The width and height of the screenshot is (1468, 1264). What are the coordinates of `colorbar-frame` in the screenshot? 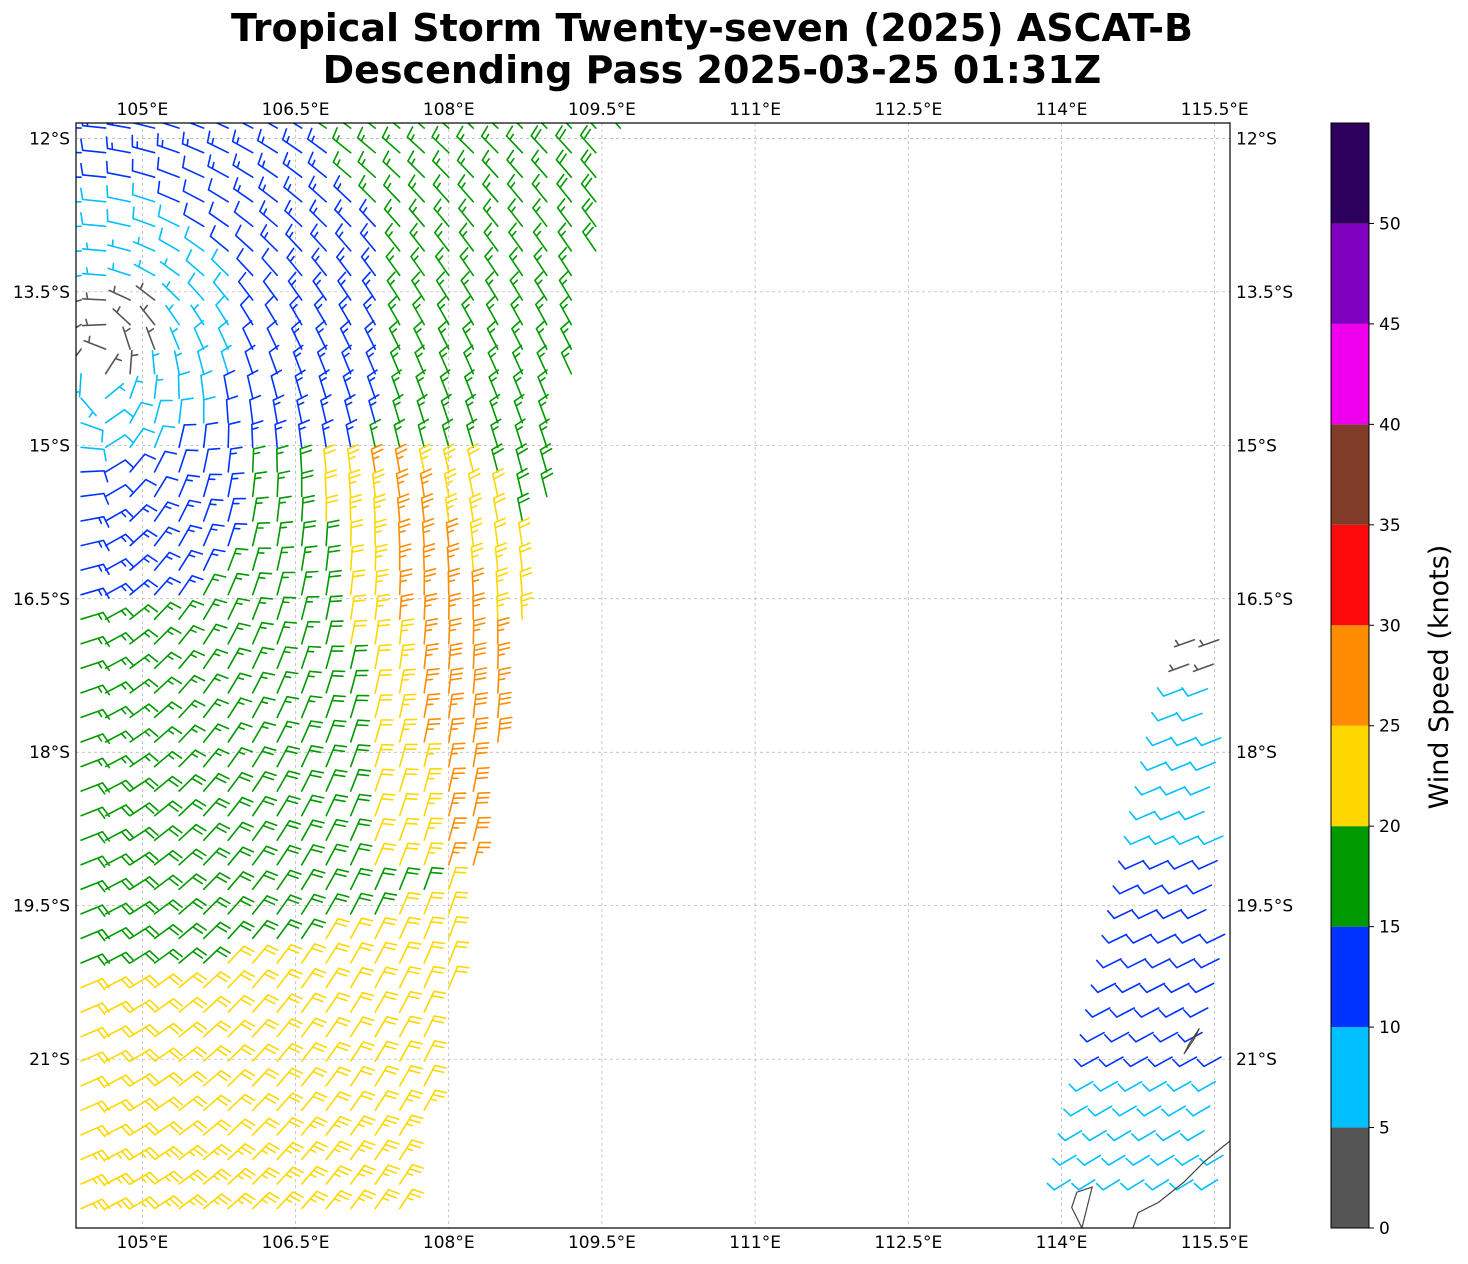 It's located at (1350, 675).